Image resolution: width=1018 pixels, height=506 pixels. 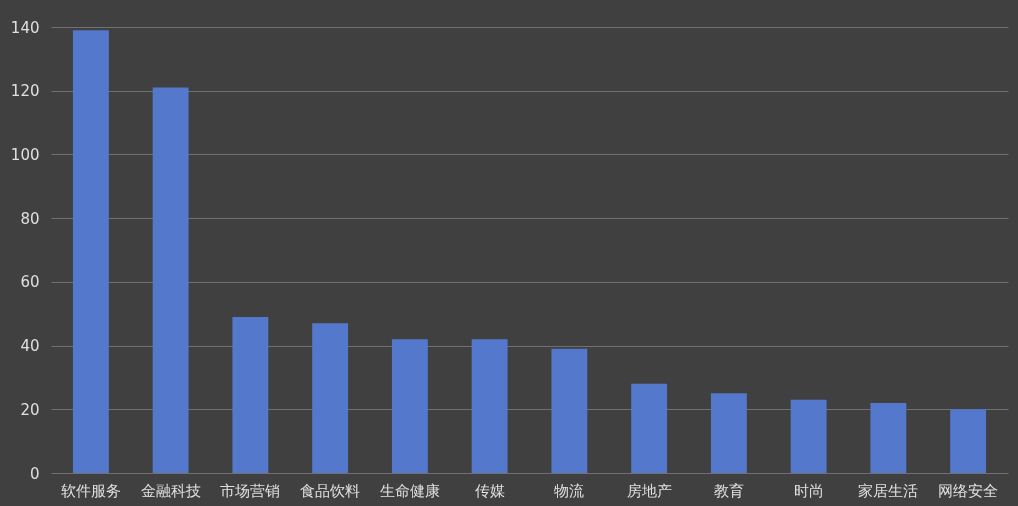 I want to click on y-tick-label: 100, so click(x=25, y=154).